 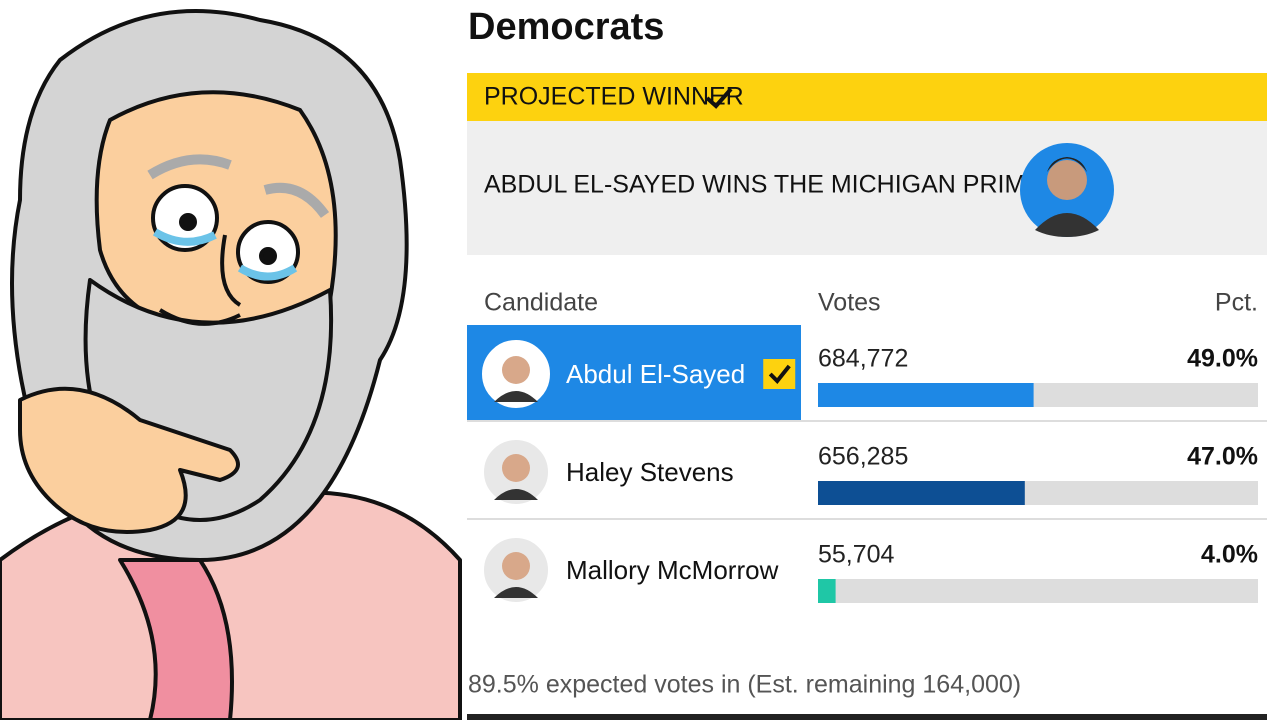 What do you see at coordinates (849, 303) in the screenshot?
I see `column-header: Votes` at bounding box center [849, 303].